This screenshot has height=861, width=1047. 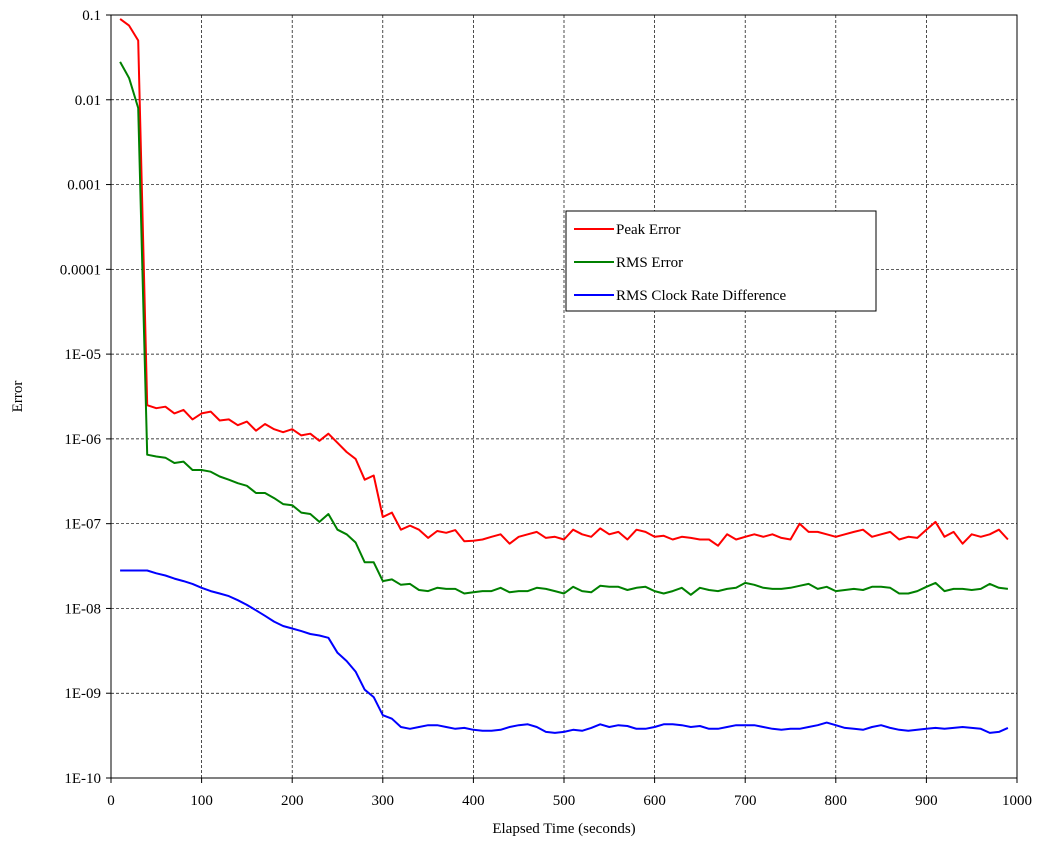 What do you see at coordinates (84, 186) in the screenshot?
I see `y-tick-label: 0.001` at bounding box center [84, 186].